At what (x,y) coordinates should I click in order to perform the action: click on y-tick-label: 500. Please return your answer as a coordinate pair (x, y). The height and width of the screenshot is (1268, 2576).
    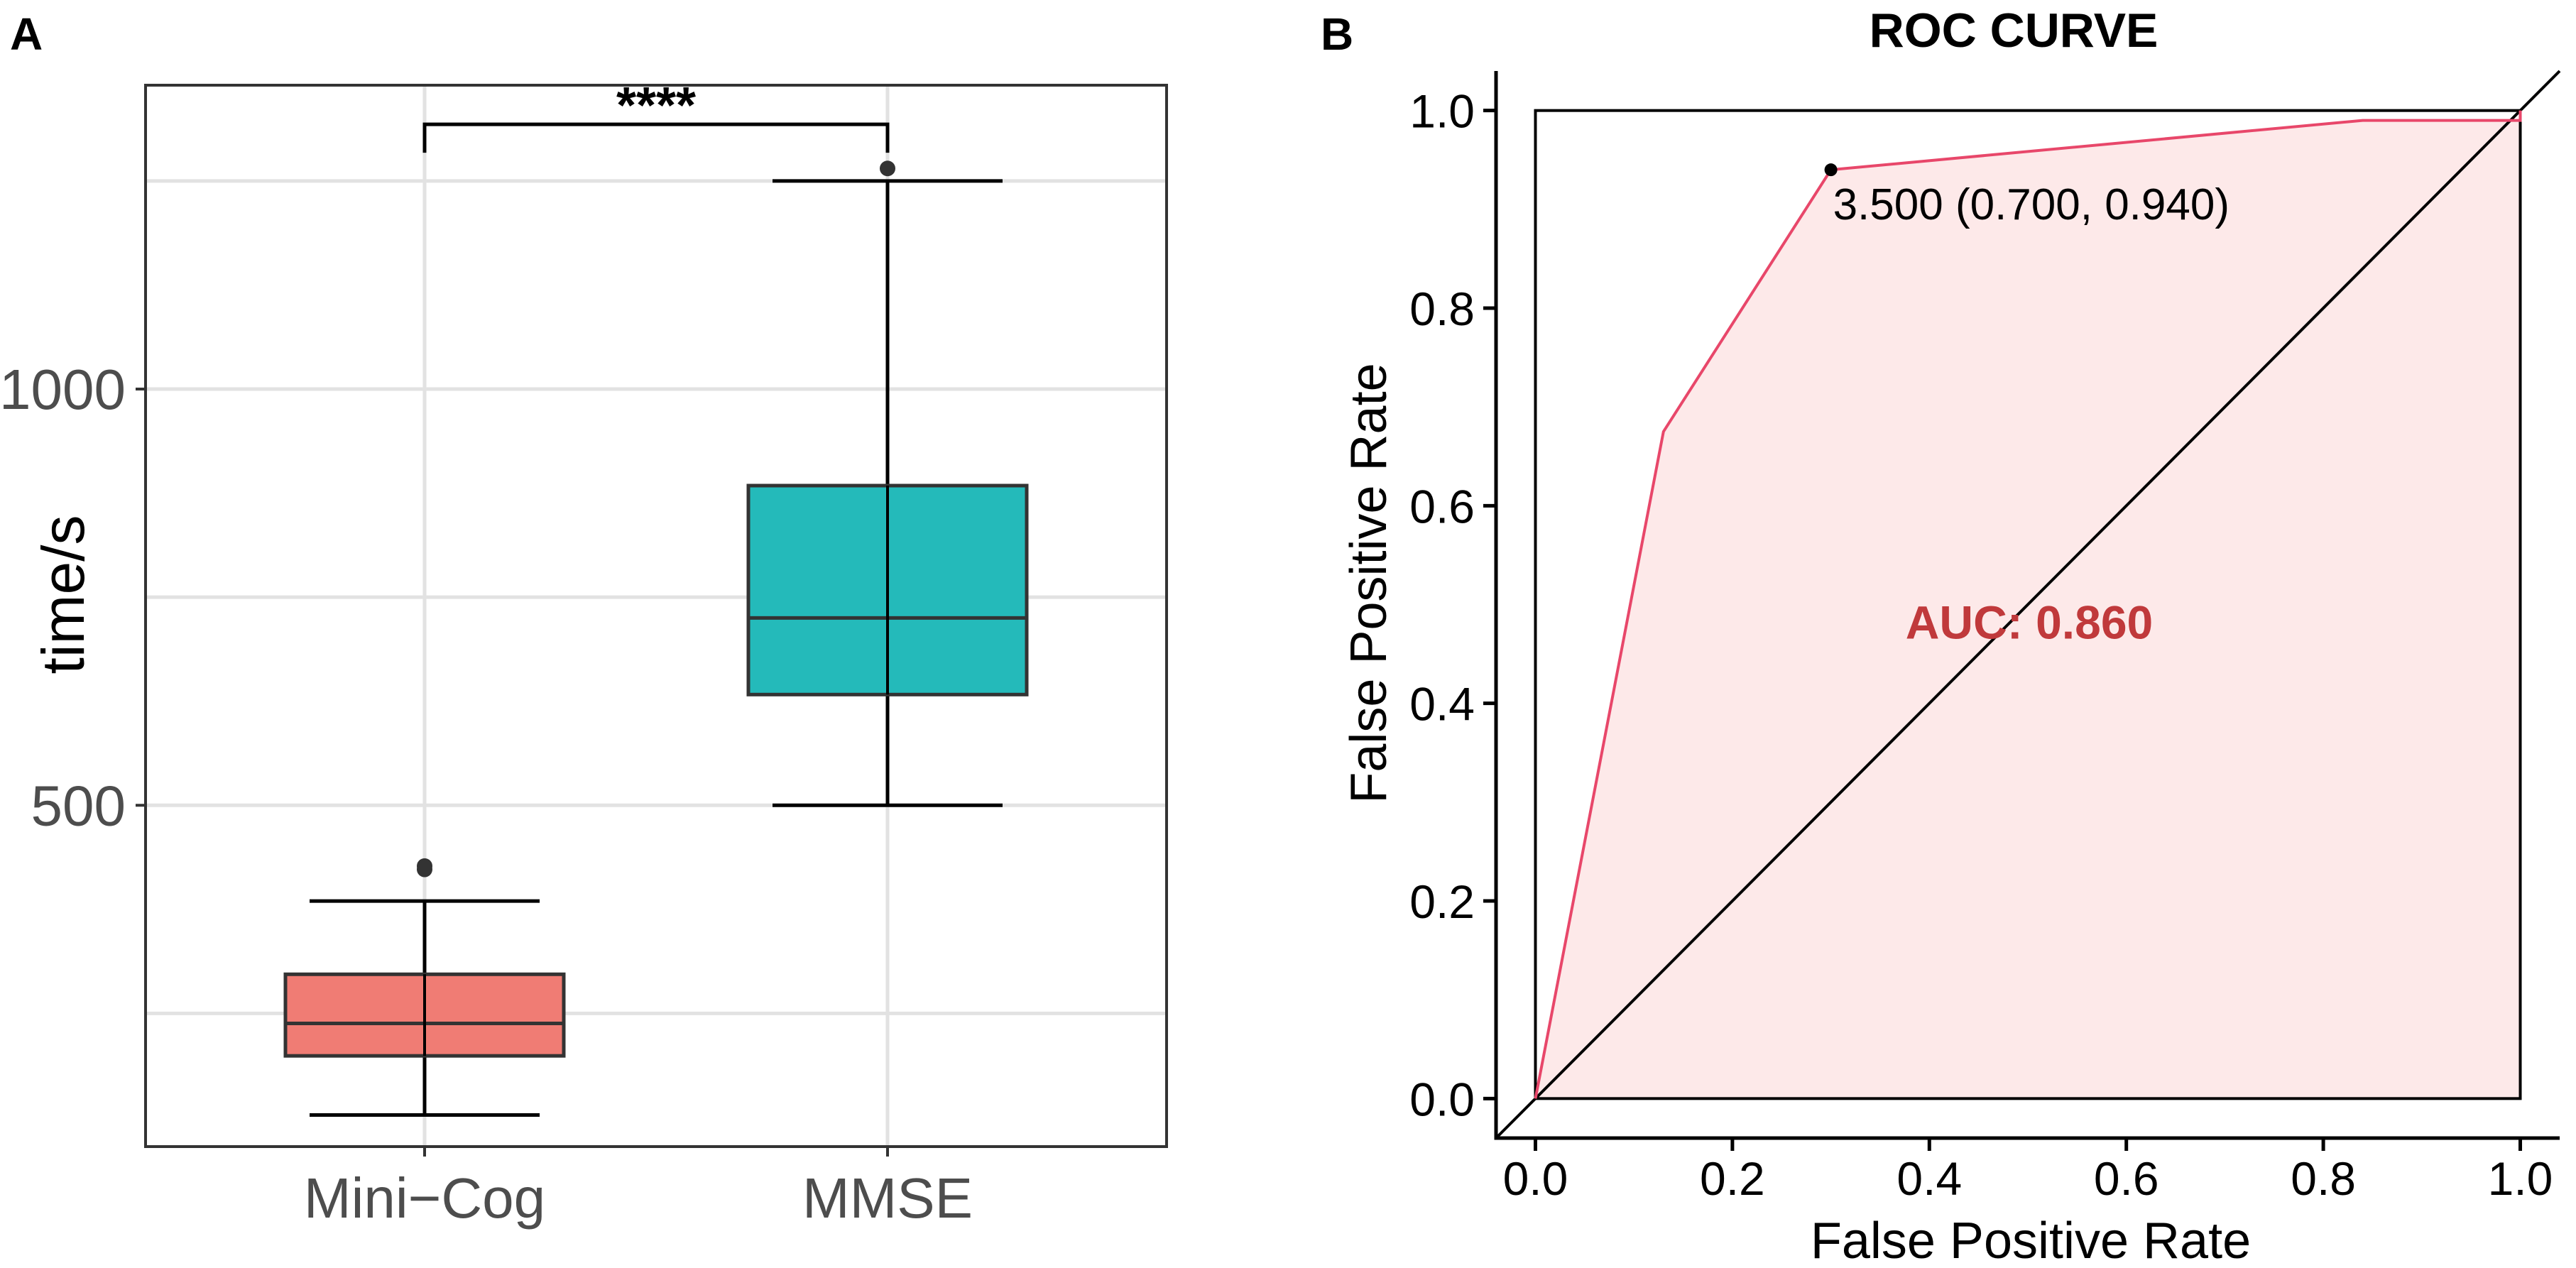
    Looking at the image, I should click on (78, 805).